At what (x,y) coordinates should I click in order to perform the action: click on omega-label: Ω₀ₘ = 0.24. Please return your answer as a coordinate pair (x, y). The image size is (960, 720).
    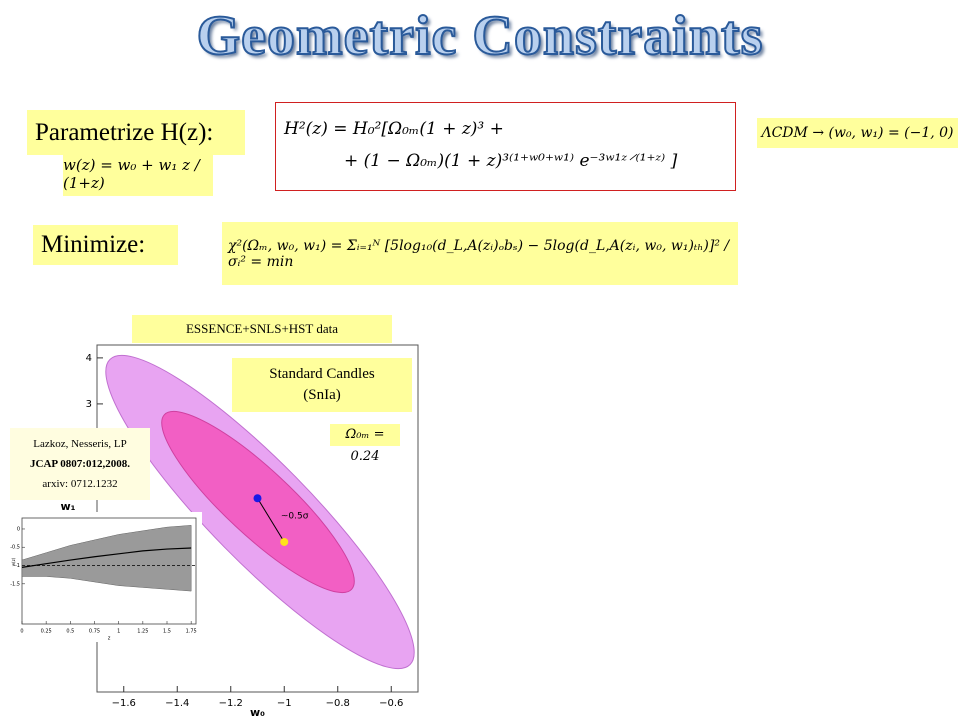
    Looking at the image, I should click on (365, 444).